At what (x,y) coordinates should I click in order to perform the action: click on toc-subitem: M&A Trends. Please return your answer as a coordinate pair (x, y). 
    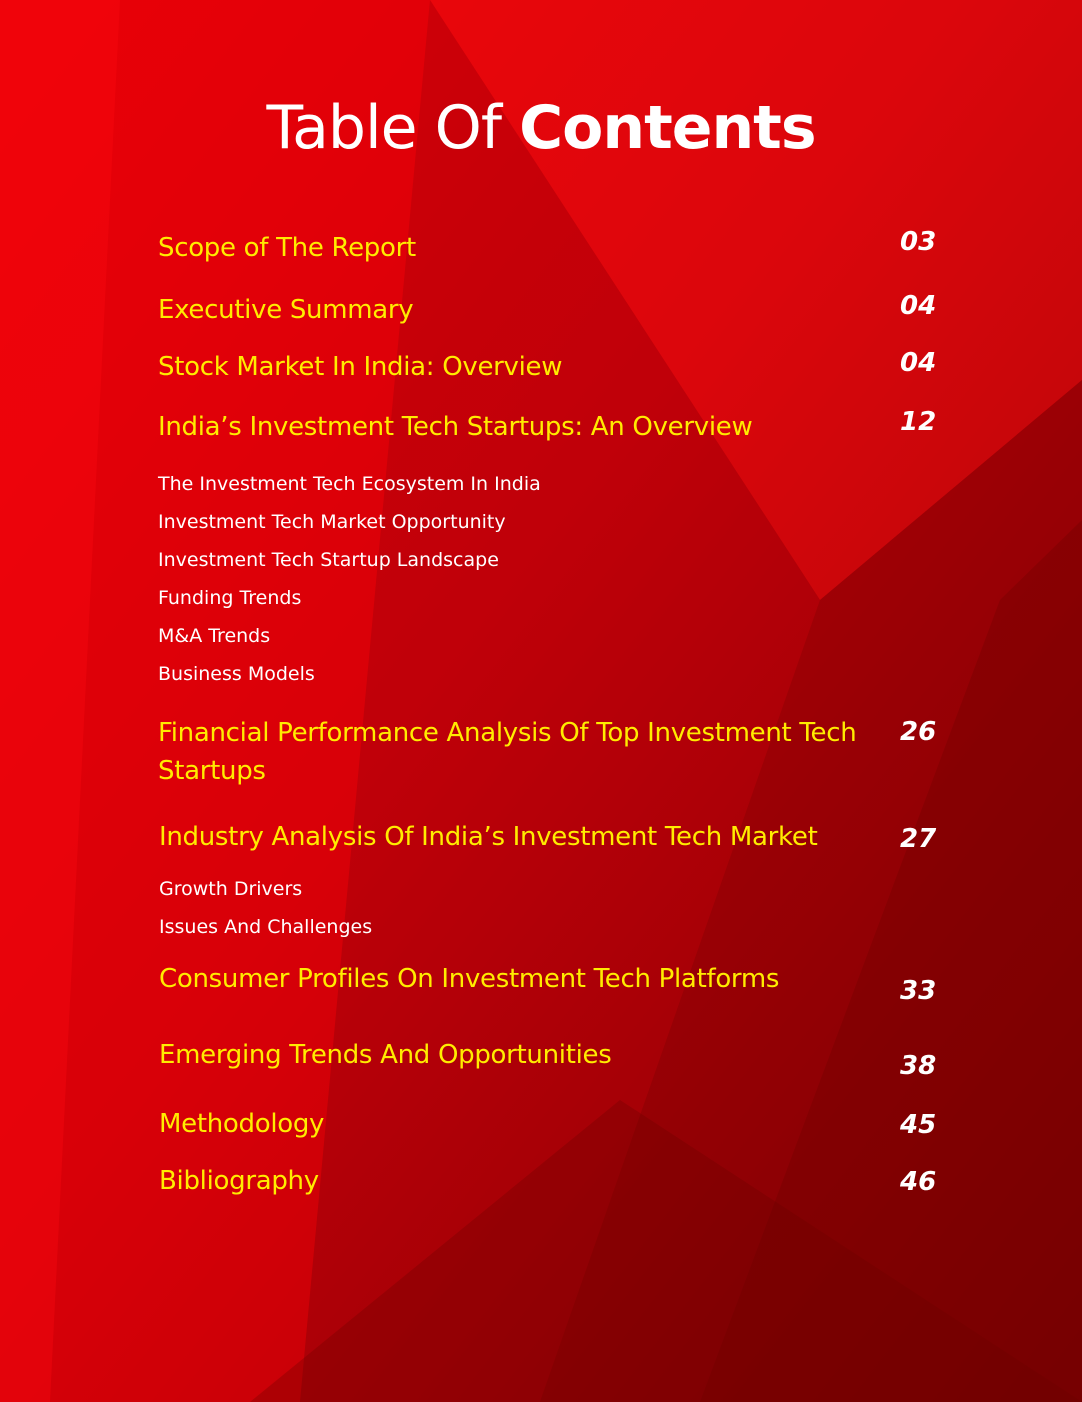
    Looking at the image, I should click on (214, 636).